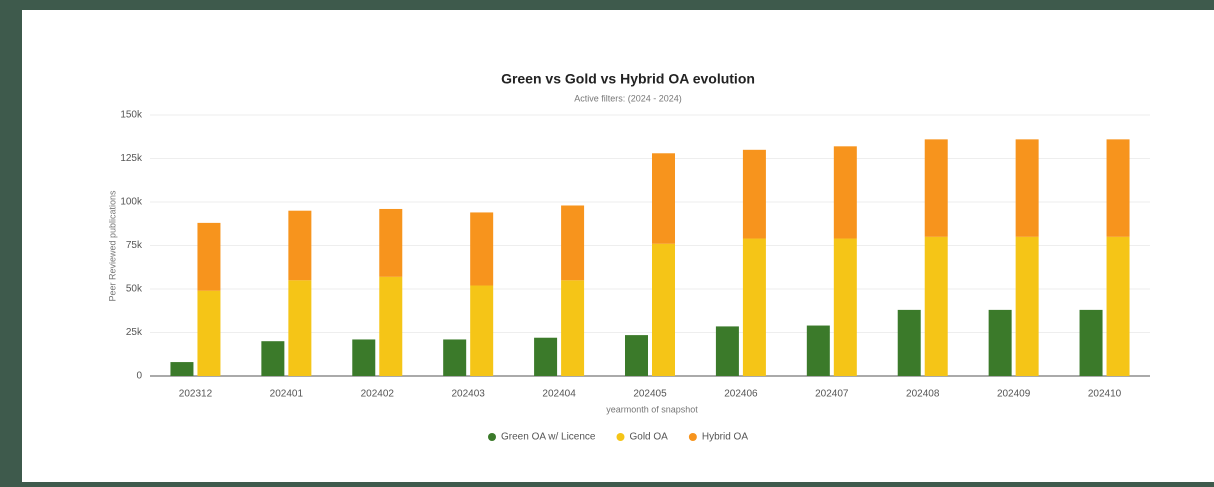  Describe the element at coordinates (548, 437) in the screenshot. I see `legend-label: Green OA w/ Licence` at that location.